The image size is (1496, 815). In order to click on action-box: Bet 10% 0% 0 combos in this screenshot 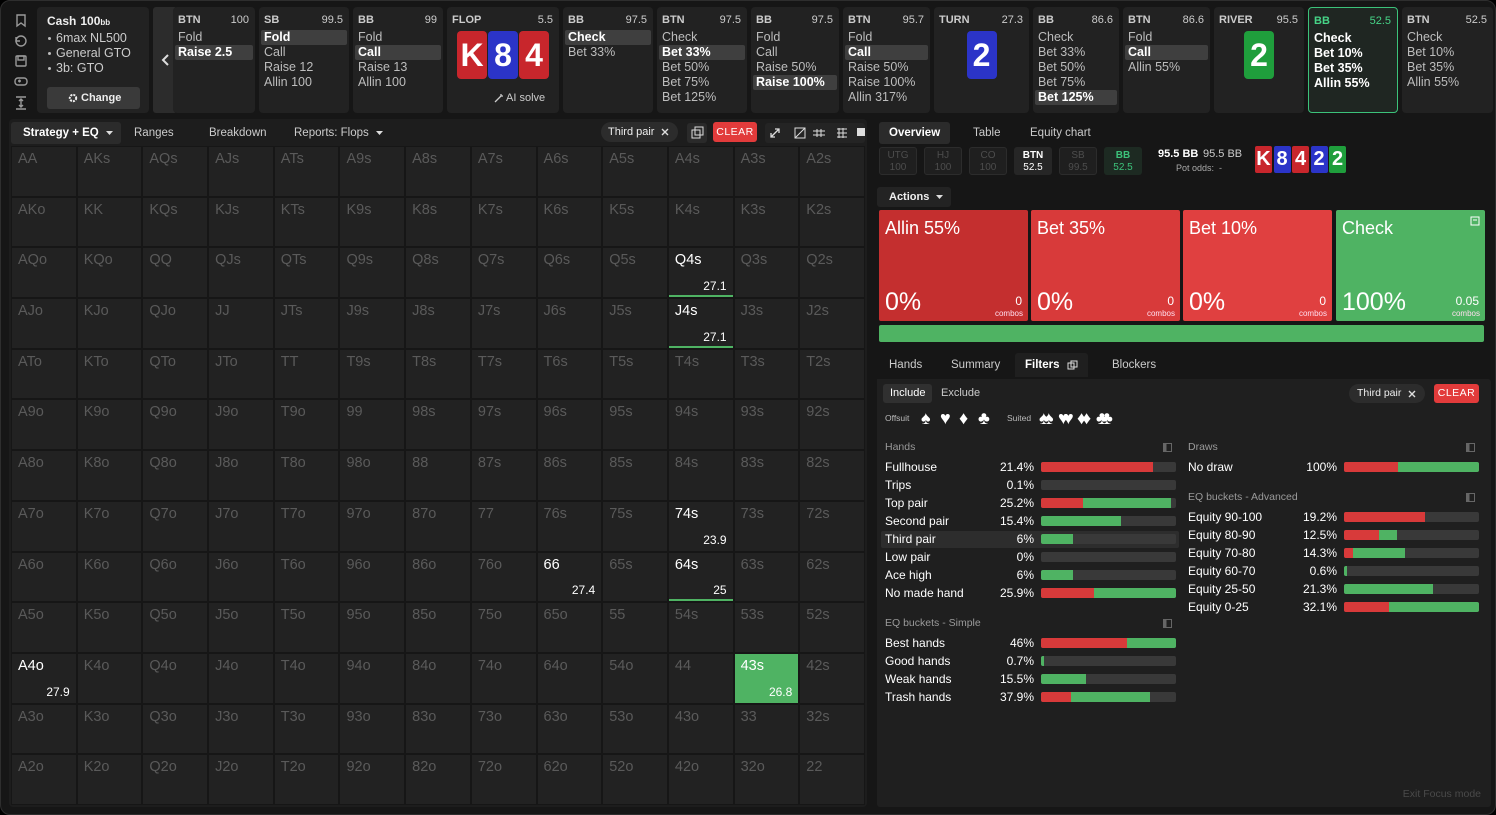, I will do `click(1257, 265)`.